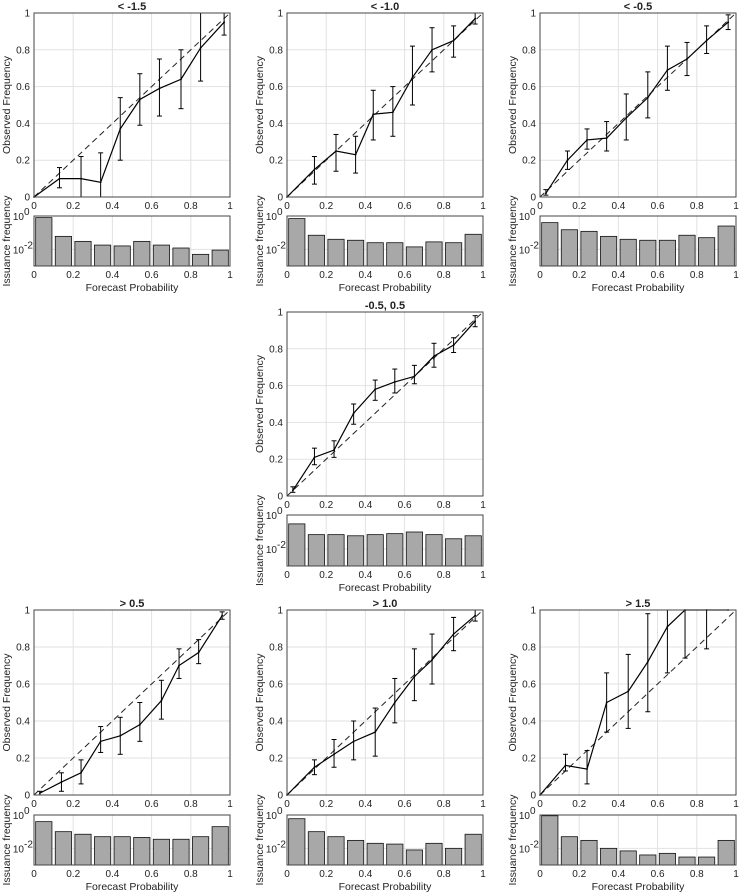  What do you see at coordinates (385, 604) in the screenshot?
I see `panel-title: > 1.0` at bounding box center [385, 604].